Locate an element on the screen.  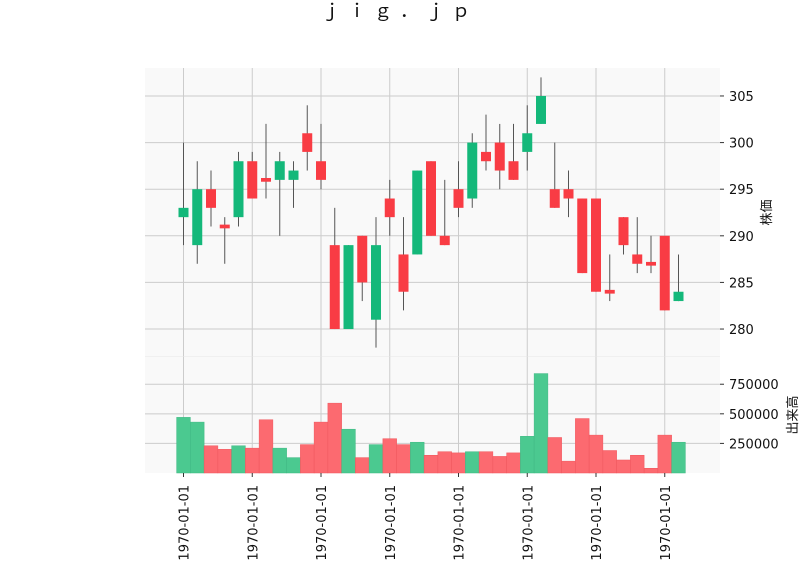
price-tick-label: 290 is located at coordinates (741, 237).